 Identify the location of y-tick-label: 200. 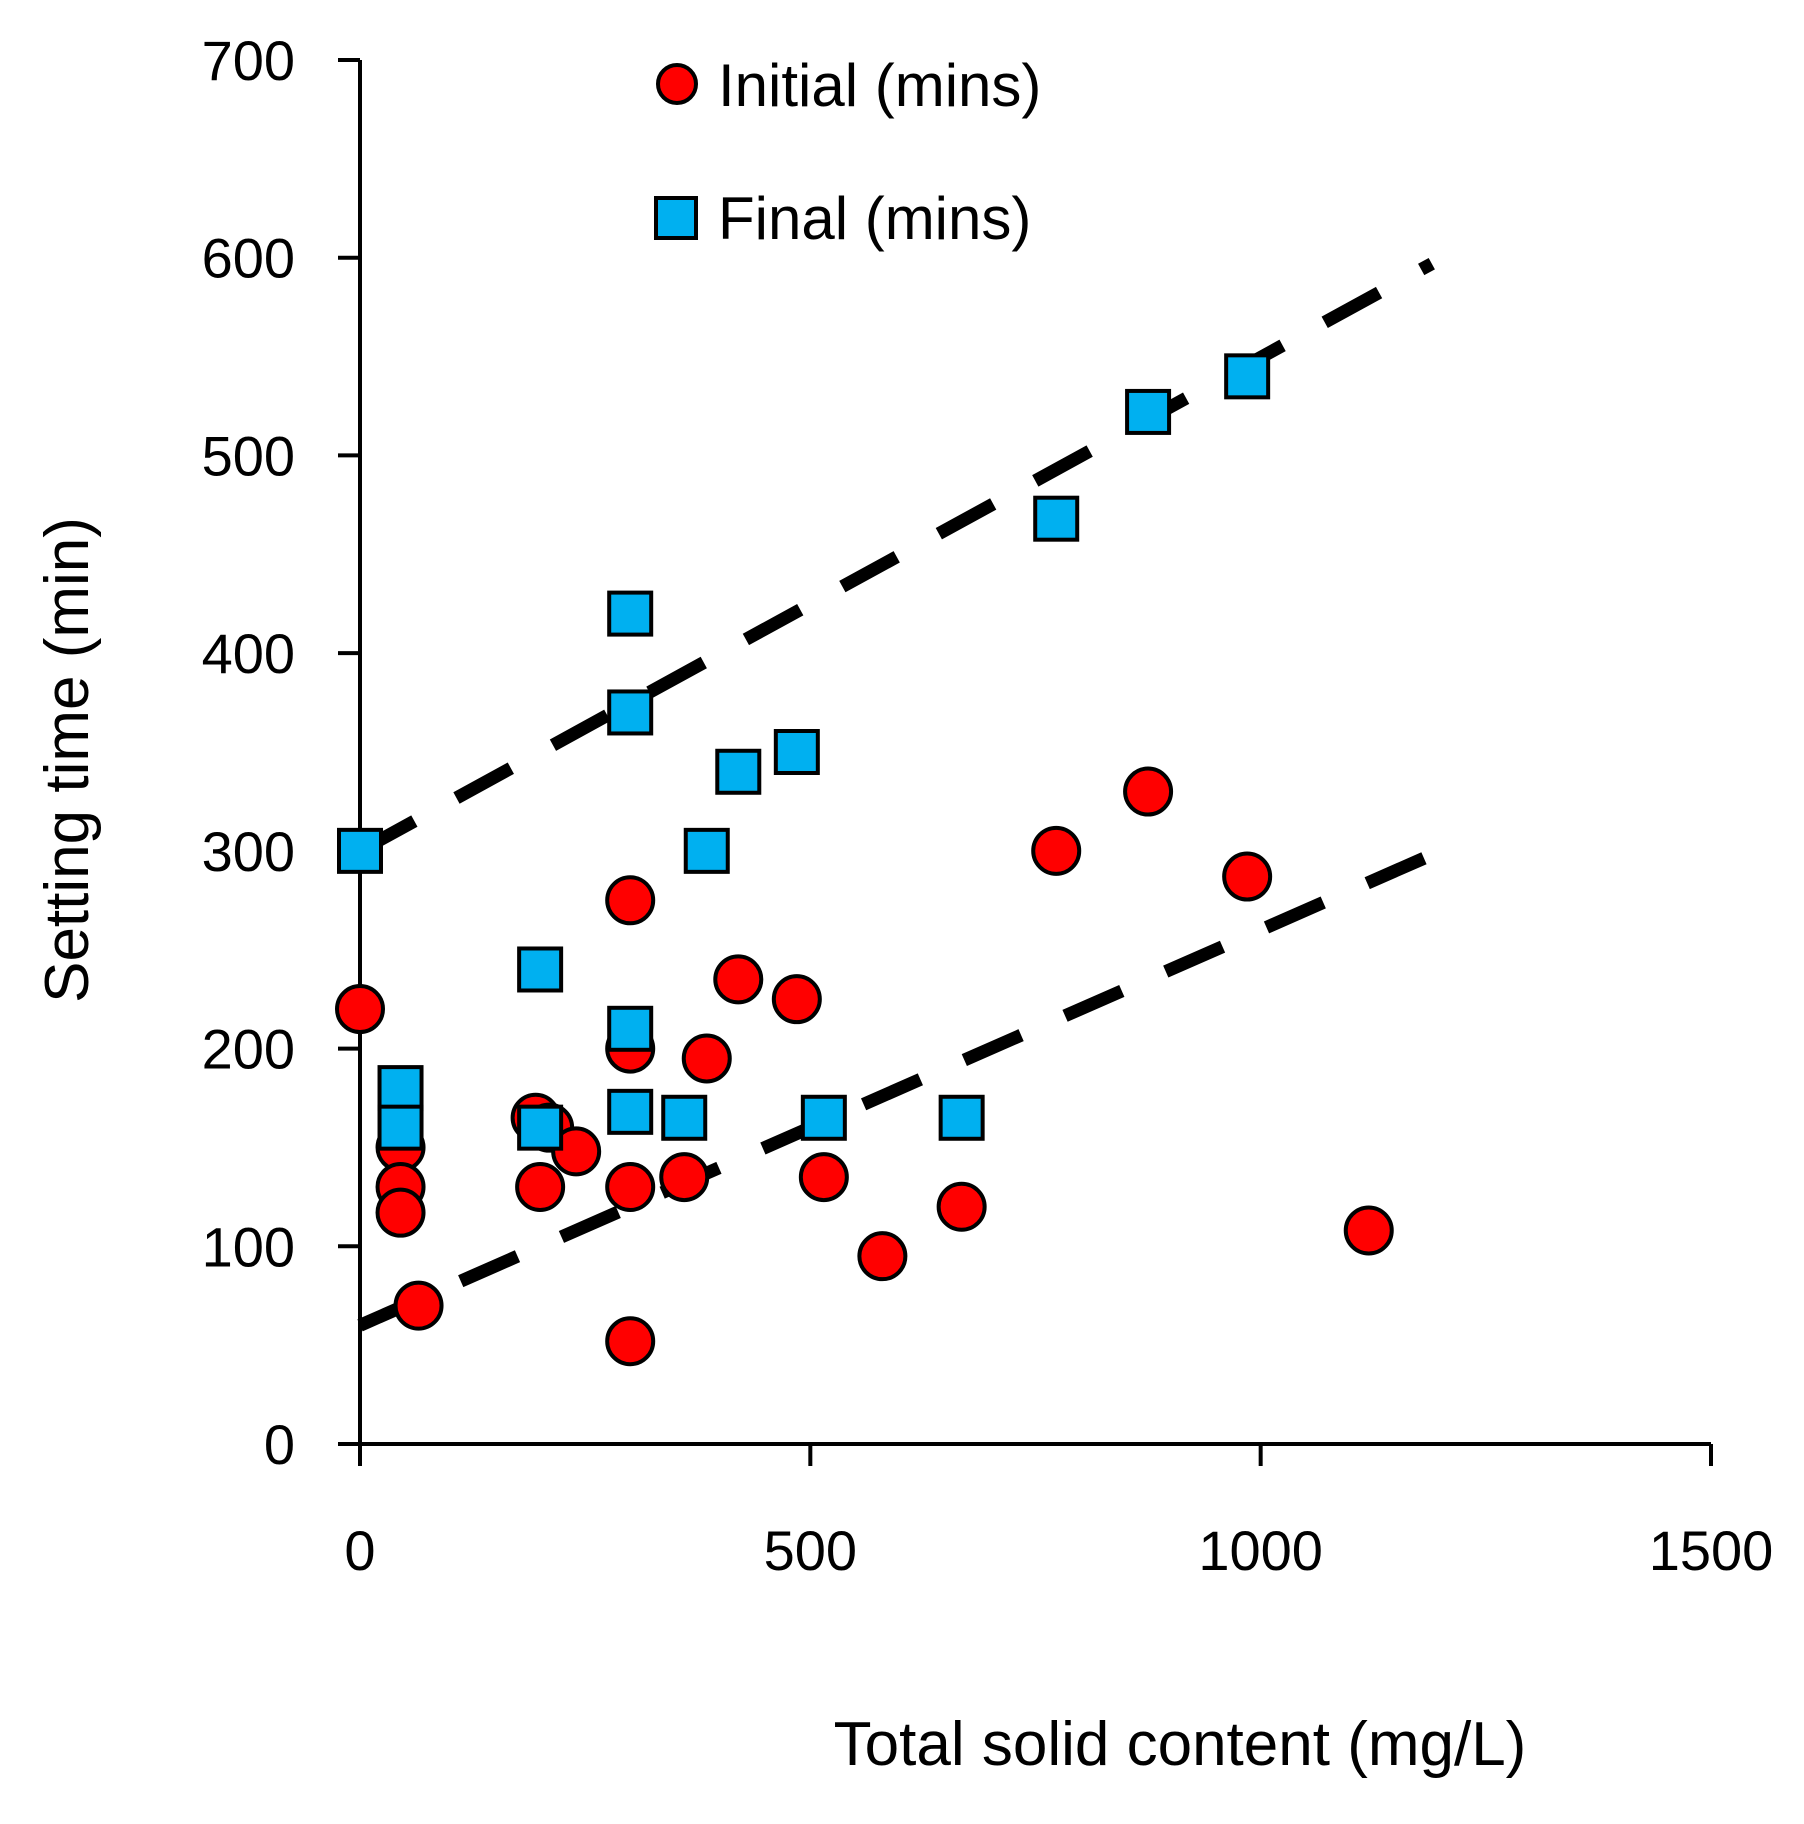
(248, 1049).